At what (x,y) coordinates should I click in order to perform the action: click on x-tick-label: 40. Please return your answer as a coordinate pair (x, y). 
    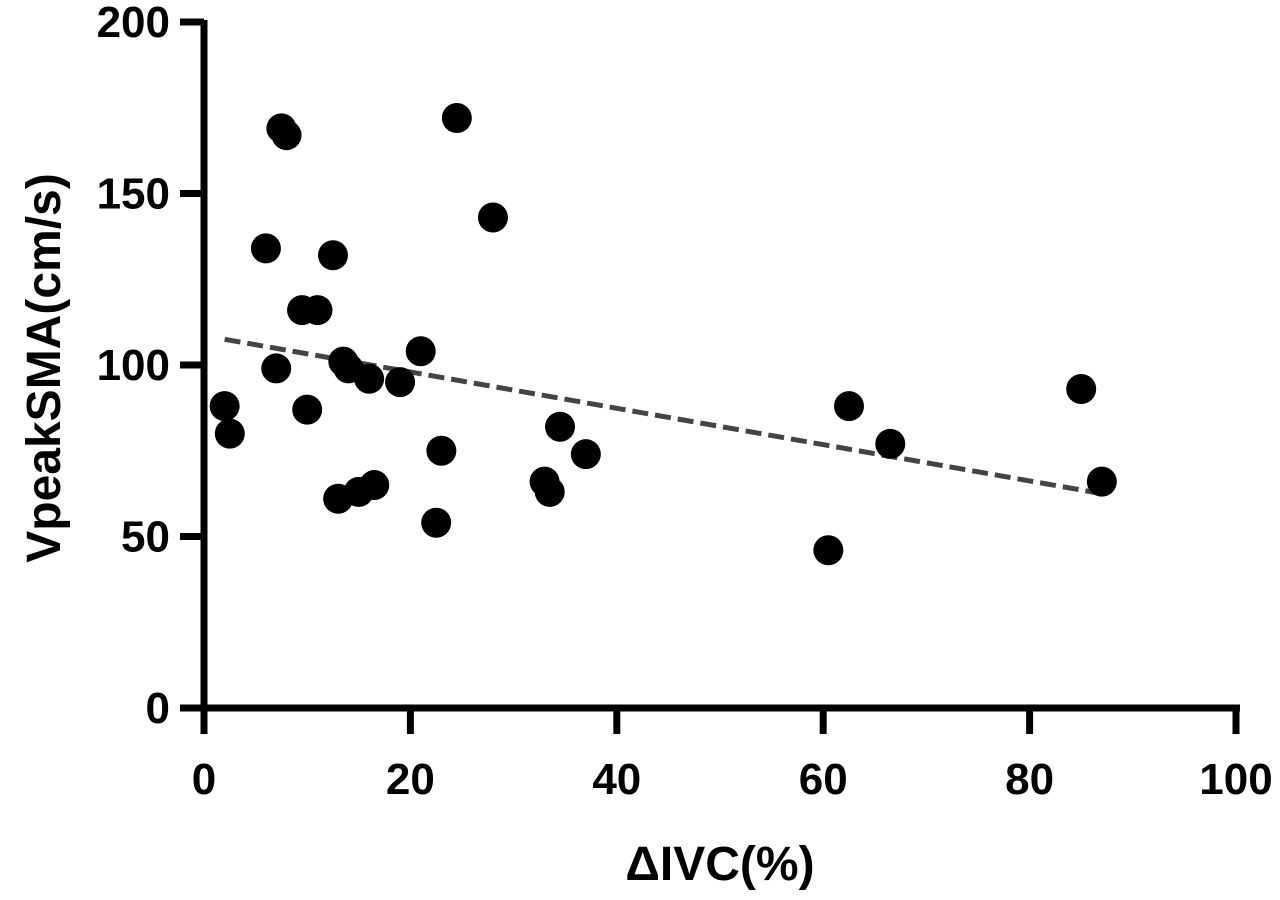
    Looking at the image, I should click on (616, 779).